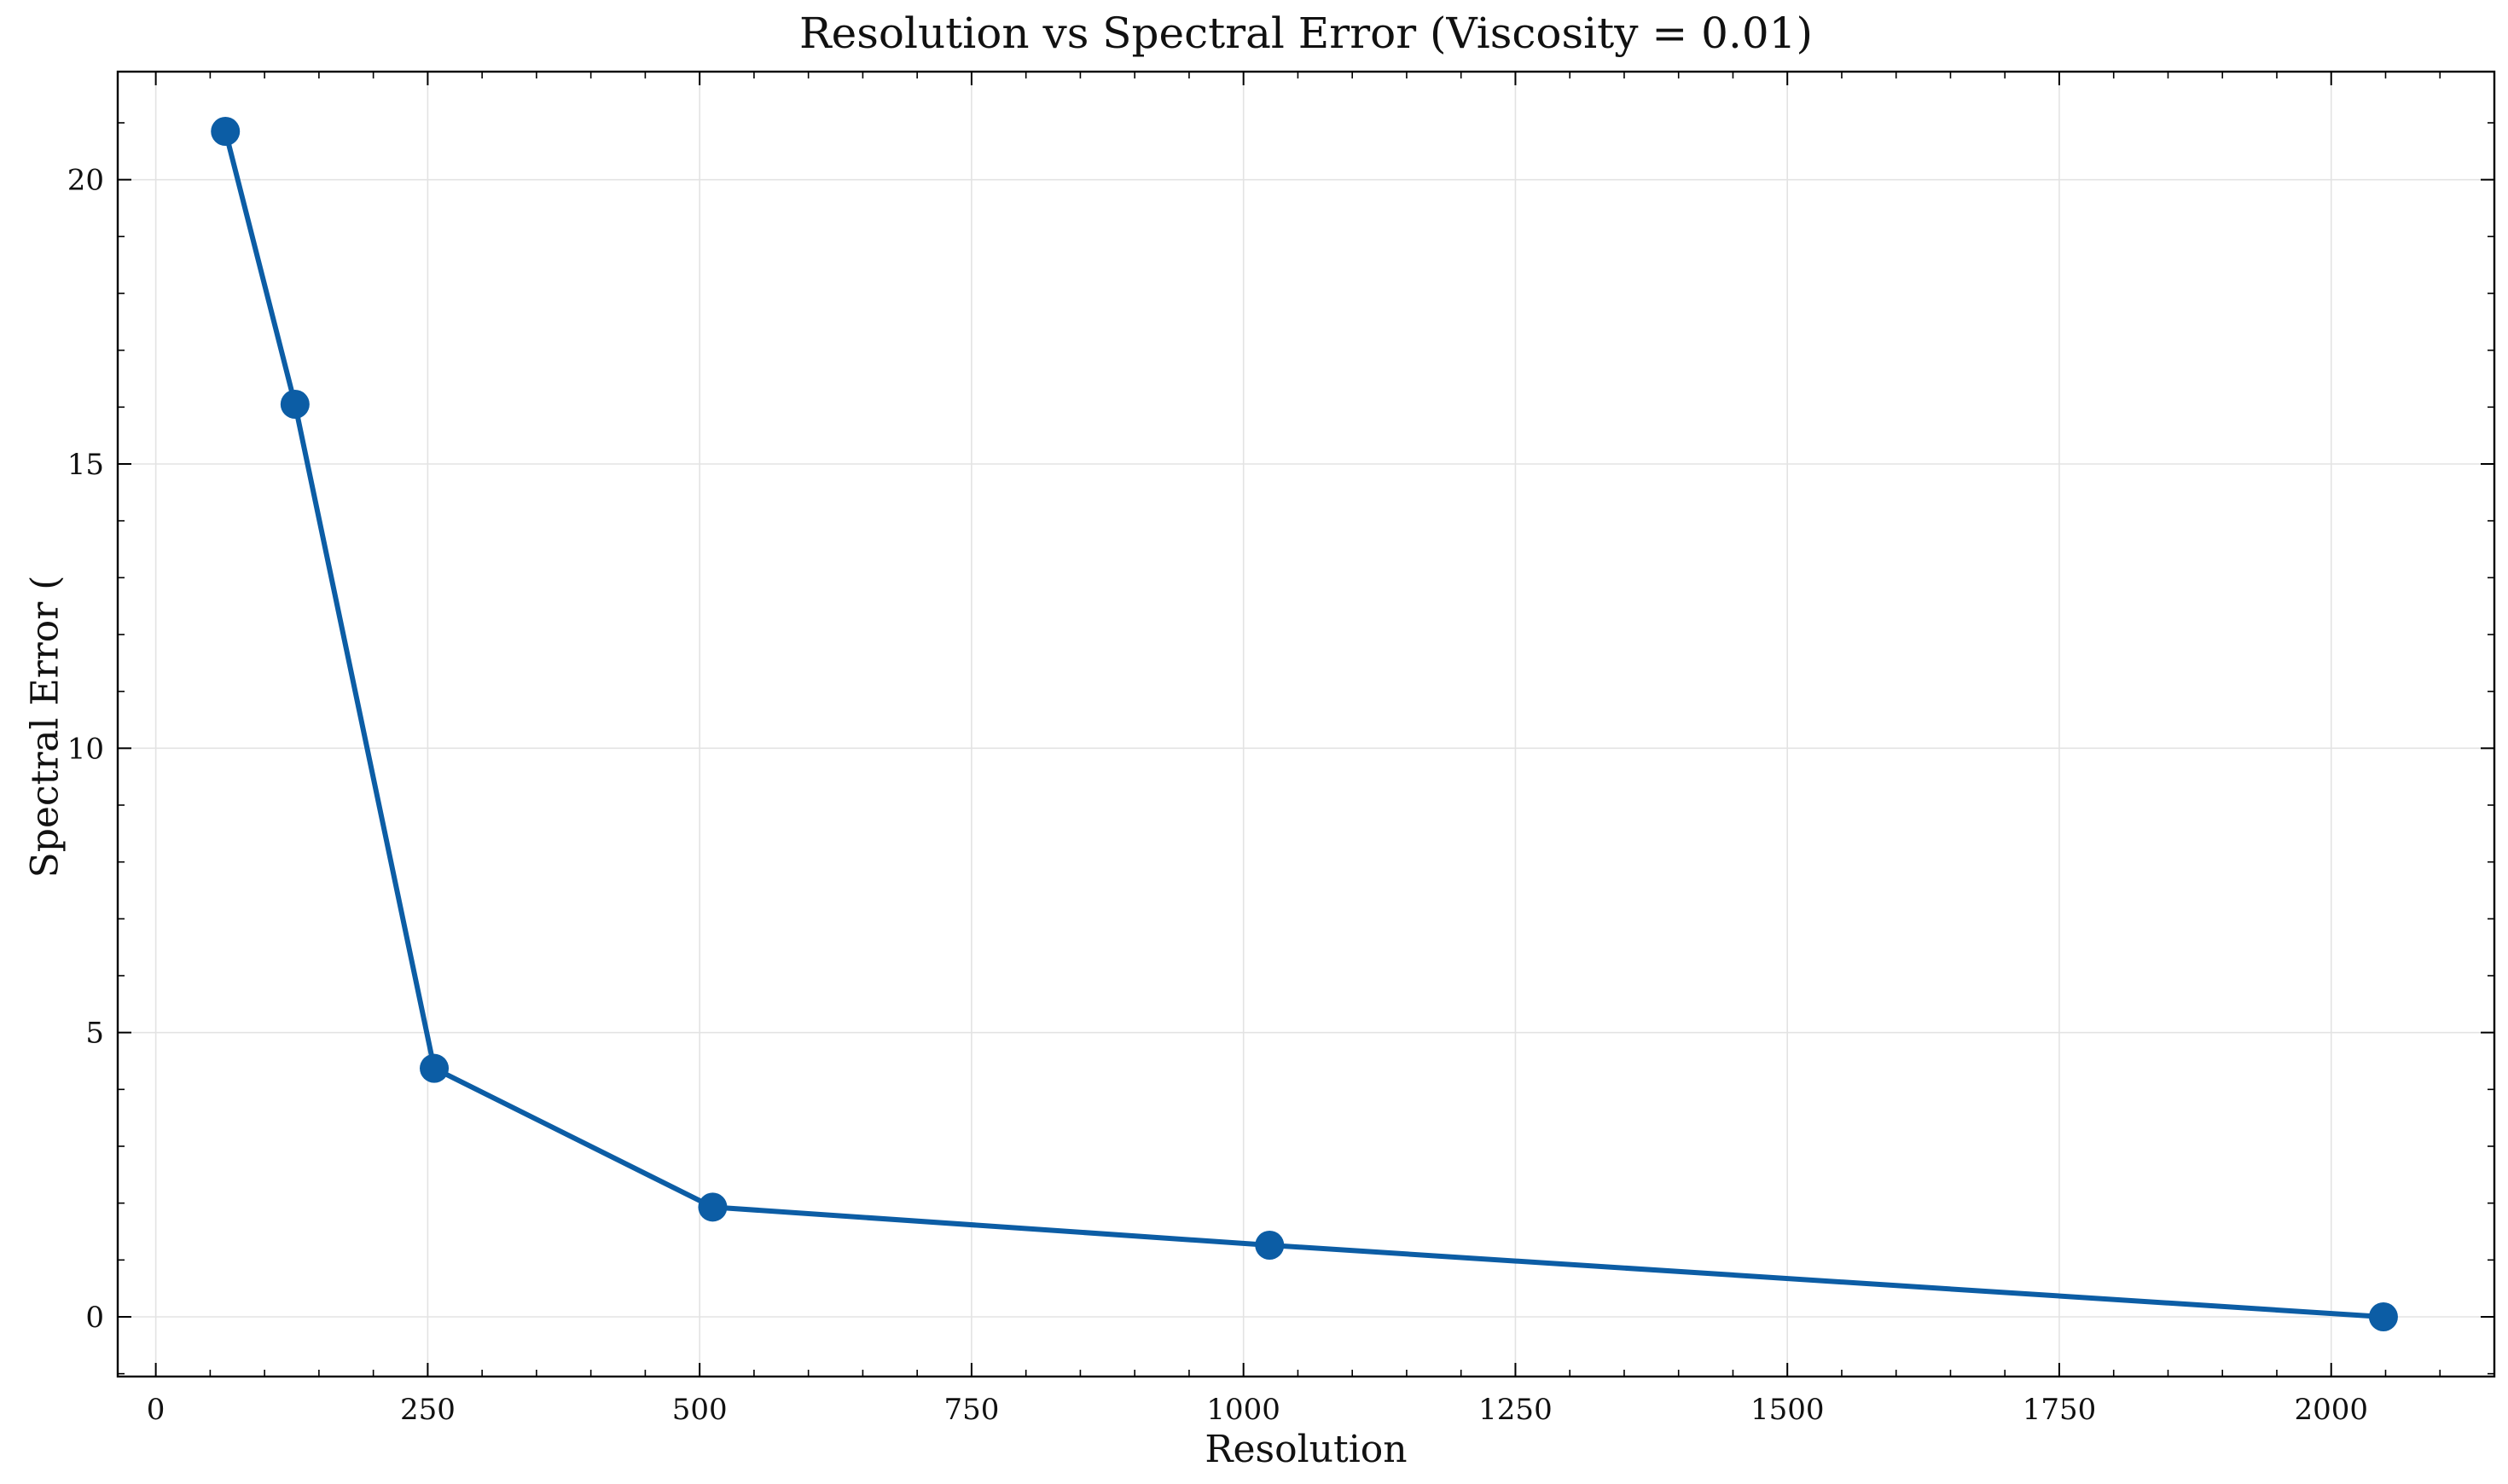 The height and width of the screenshot is (1484, 2508). I want to click on x-tick-label: 1500, so click(1788, 1410).